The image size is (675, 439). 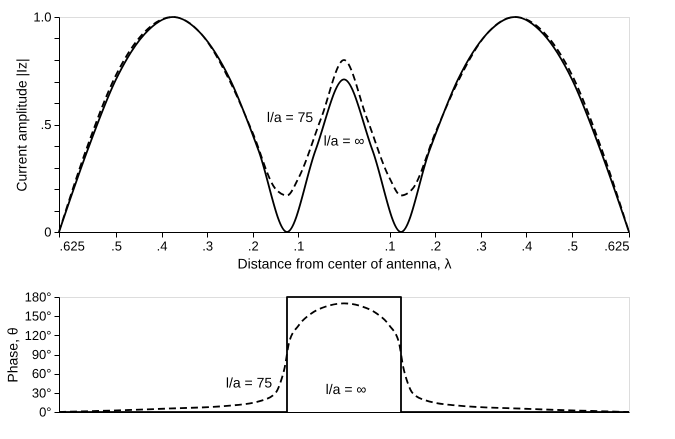 I want to click on y-tick-label: .5, so click(x=46, y=124).